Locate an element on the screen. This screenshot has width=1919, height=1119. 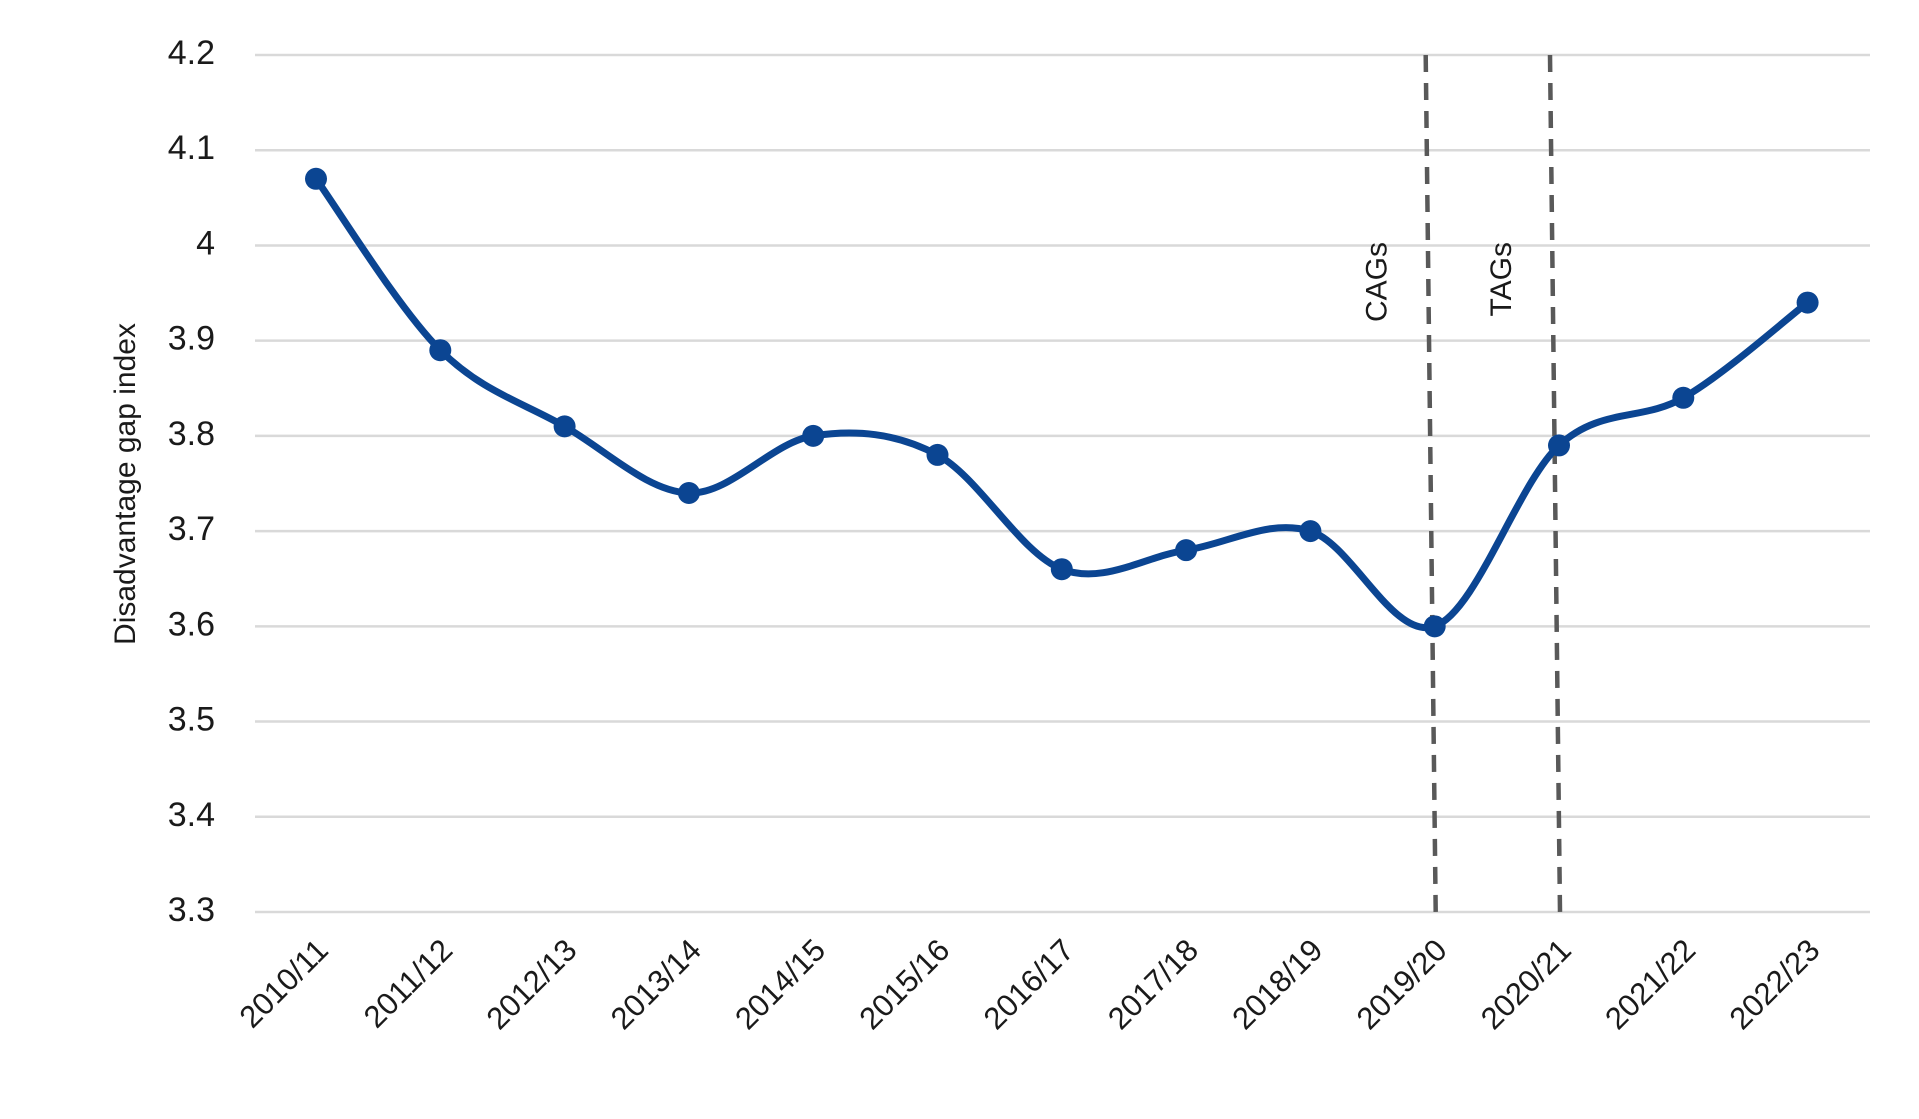
y-tick-label: 3.4 is located at coordinates (191, 815).